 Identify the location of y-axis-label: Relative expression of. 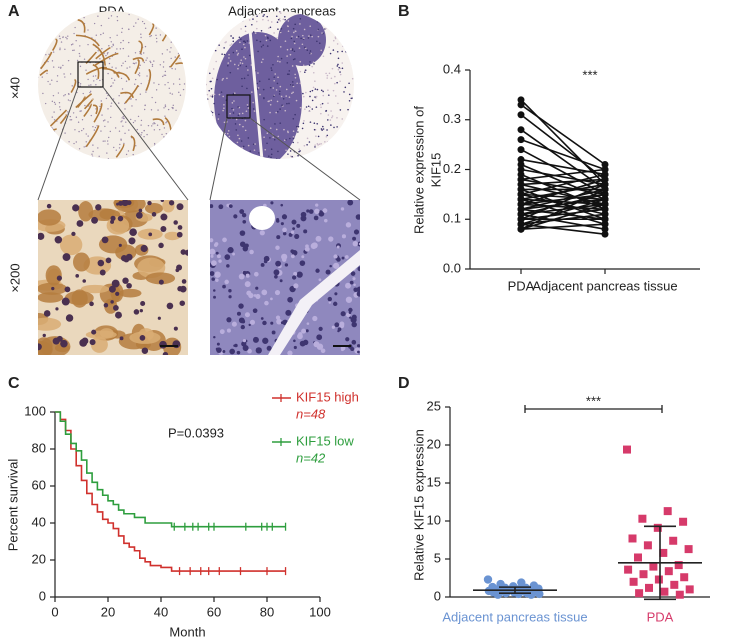
(418, 170).